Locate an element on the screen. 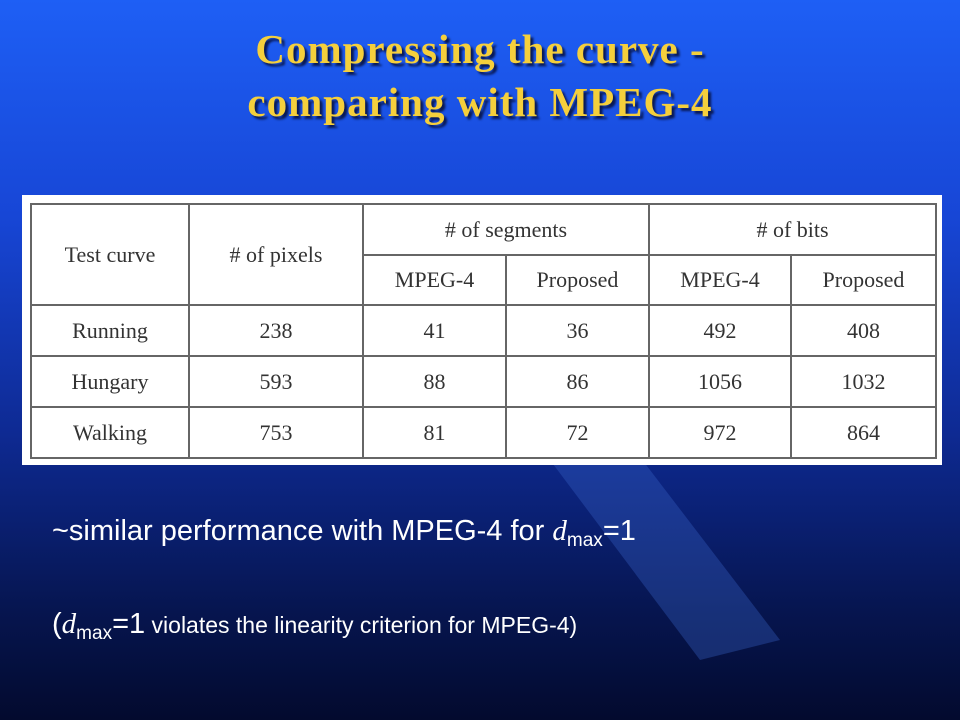 The image size is (960, 720). cell: 36 is located at coordinates (577, 330).